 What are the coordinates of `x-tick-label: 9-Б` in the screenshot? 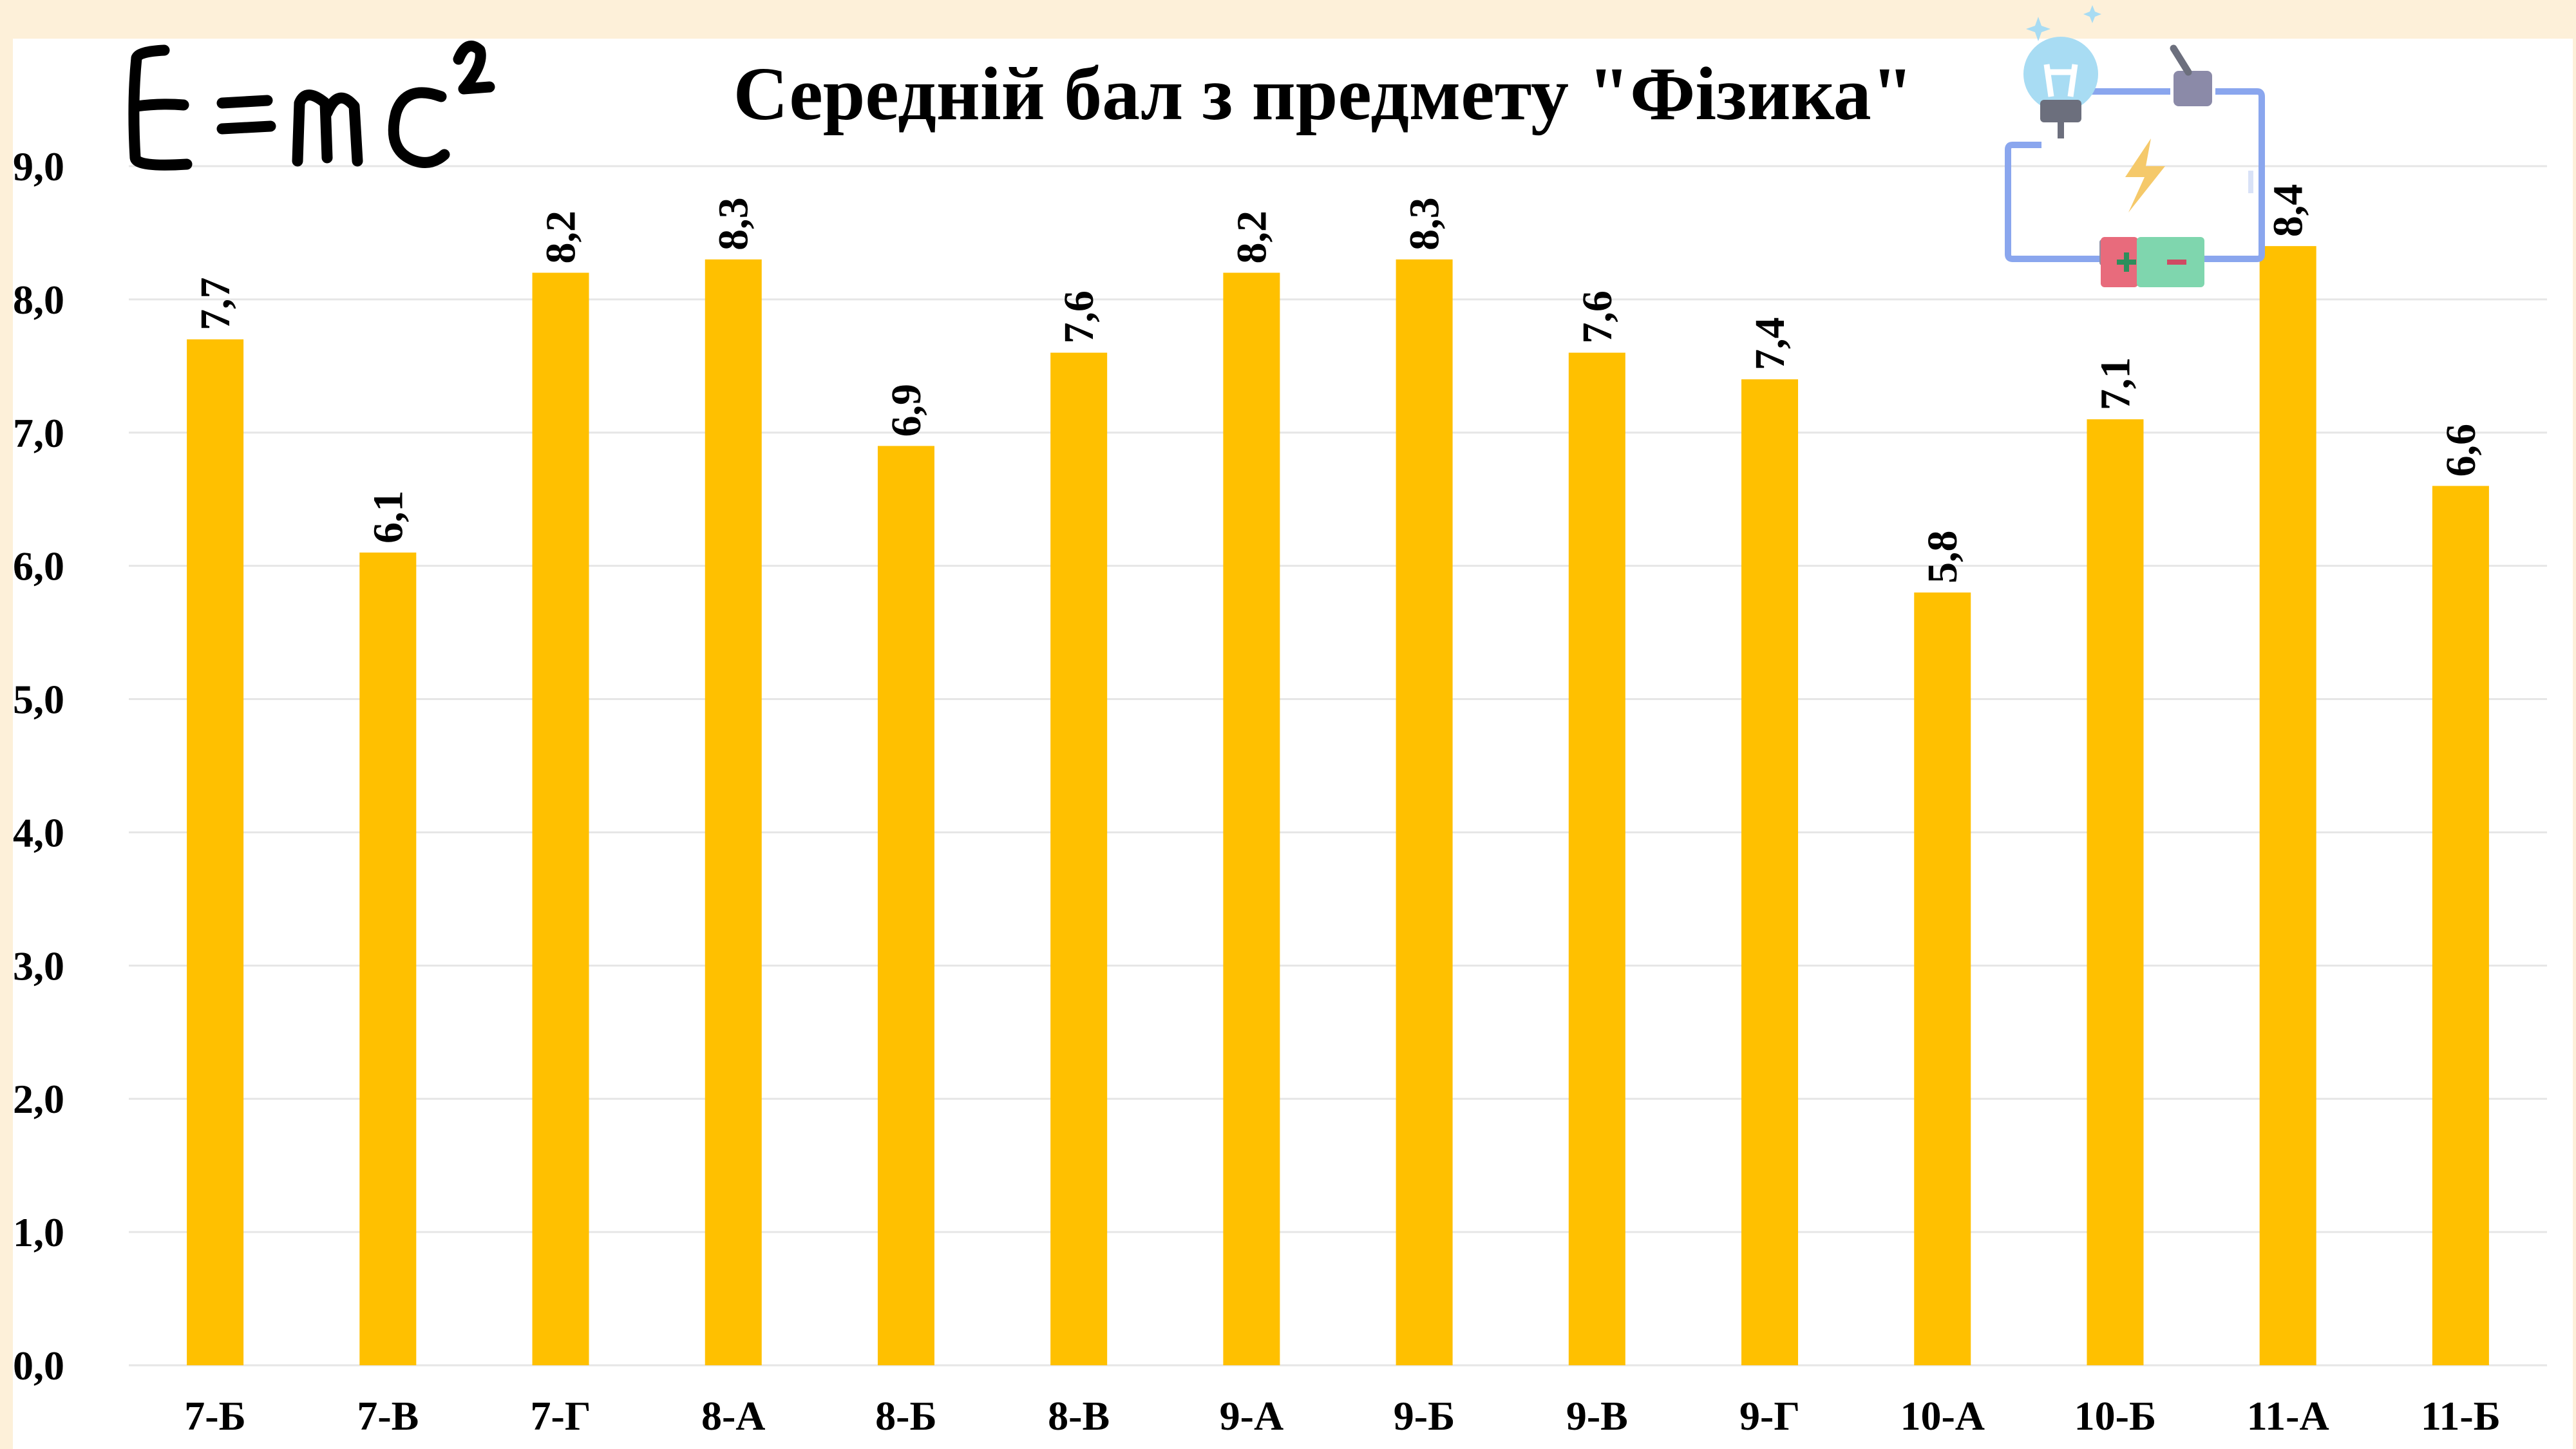 It's located at (1424, 1416).